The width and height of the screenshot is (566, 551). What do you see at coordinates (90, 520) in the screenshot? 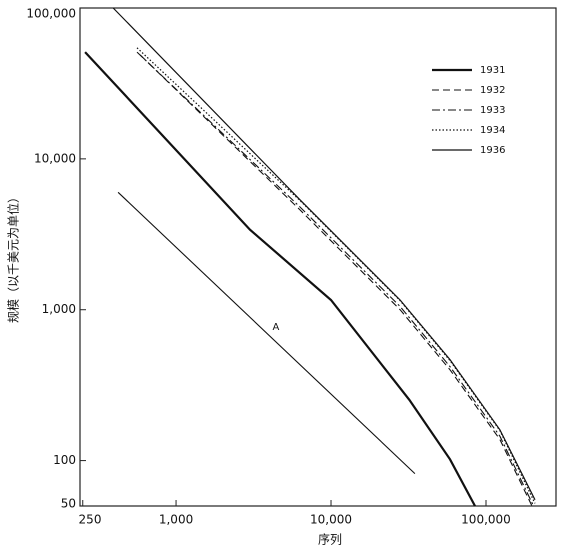
I see `x-tick-label: 250` at bounding box center [90, 520].